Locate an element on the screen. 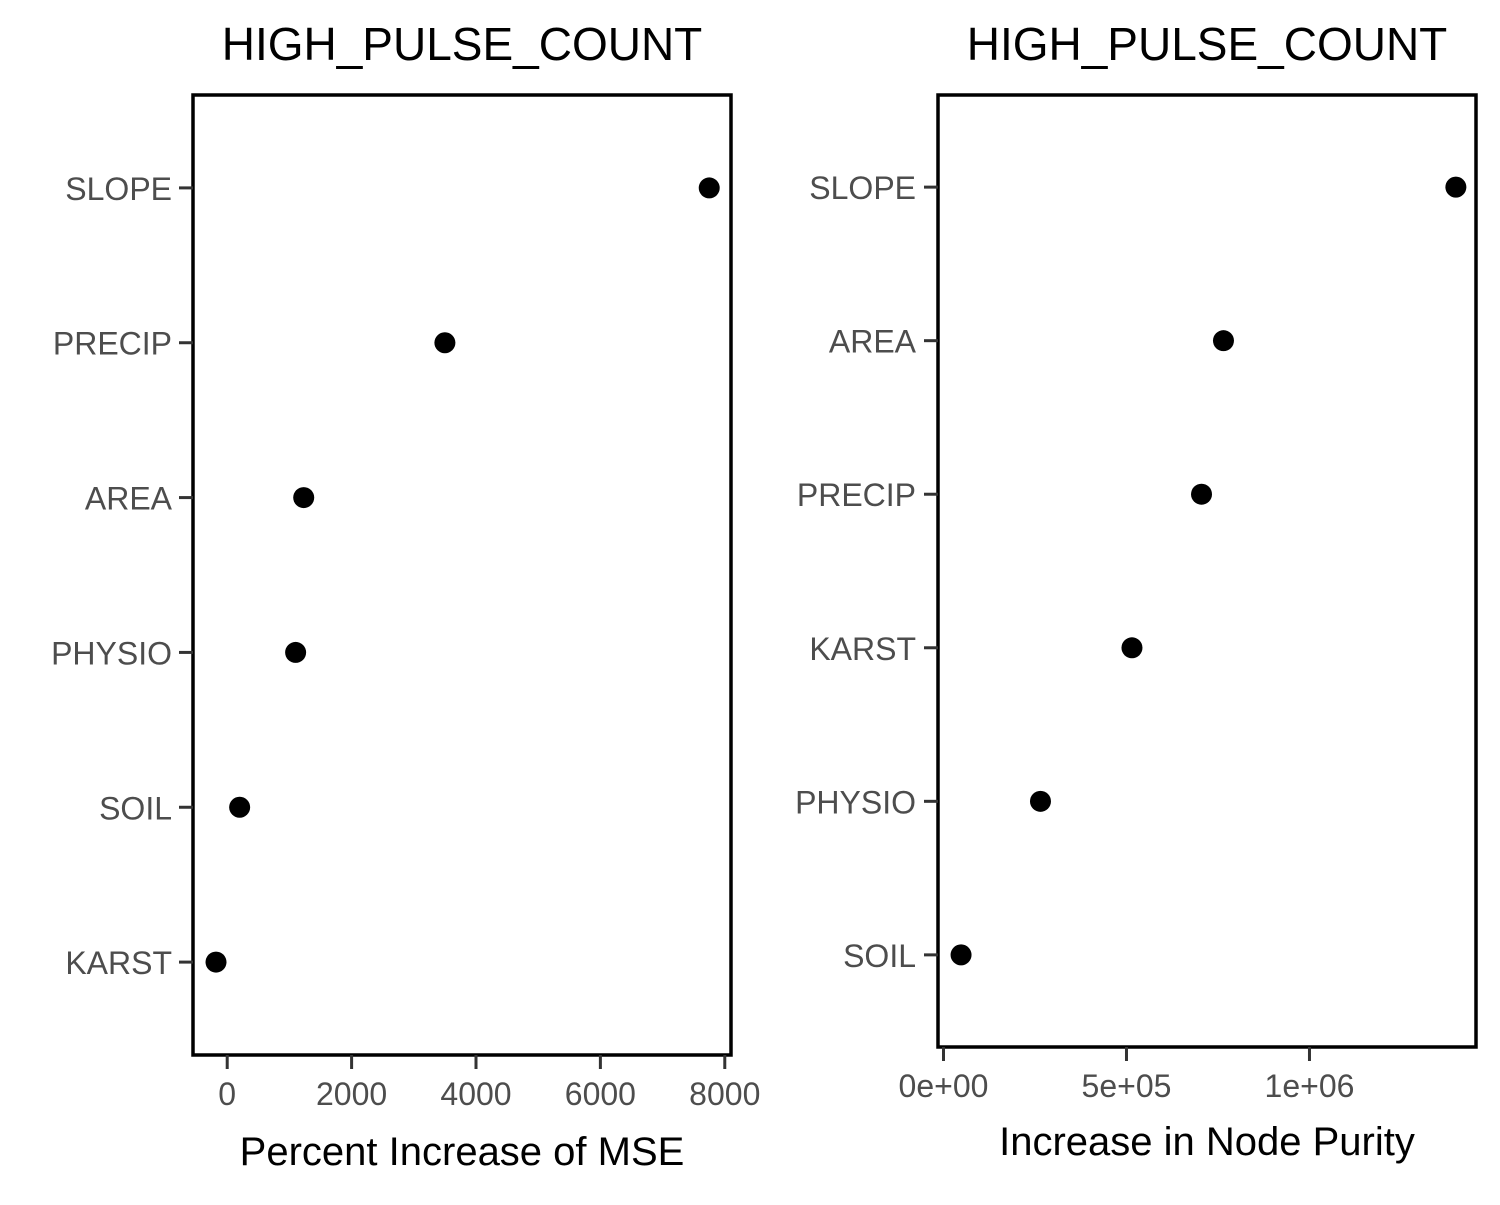 Image resolution: width=1500 pixels, height=1205 pixels. panel-1-point-precip is located at coordinates (445, 343).